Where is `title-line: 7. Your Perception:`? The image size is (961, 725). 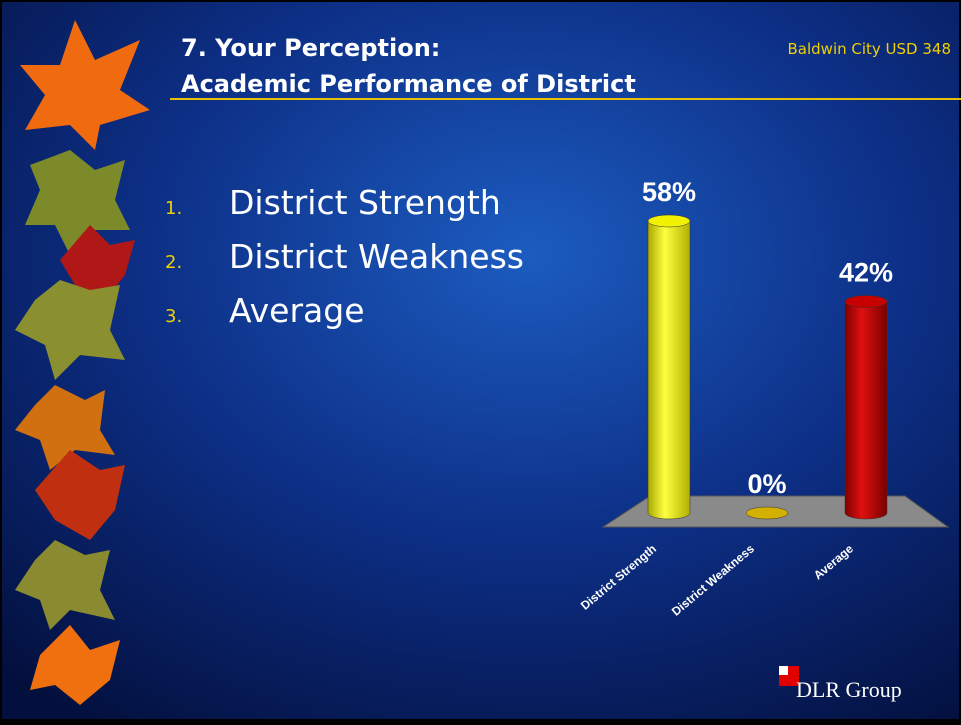
title-line: 7. Your Perception: is located at coordinates (310, 48).